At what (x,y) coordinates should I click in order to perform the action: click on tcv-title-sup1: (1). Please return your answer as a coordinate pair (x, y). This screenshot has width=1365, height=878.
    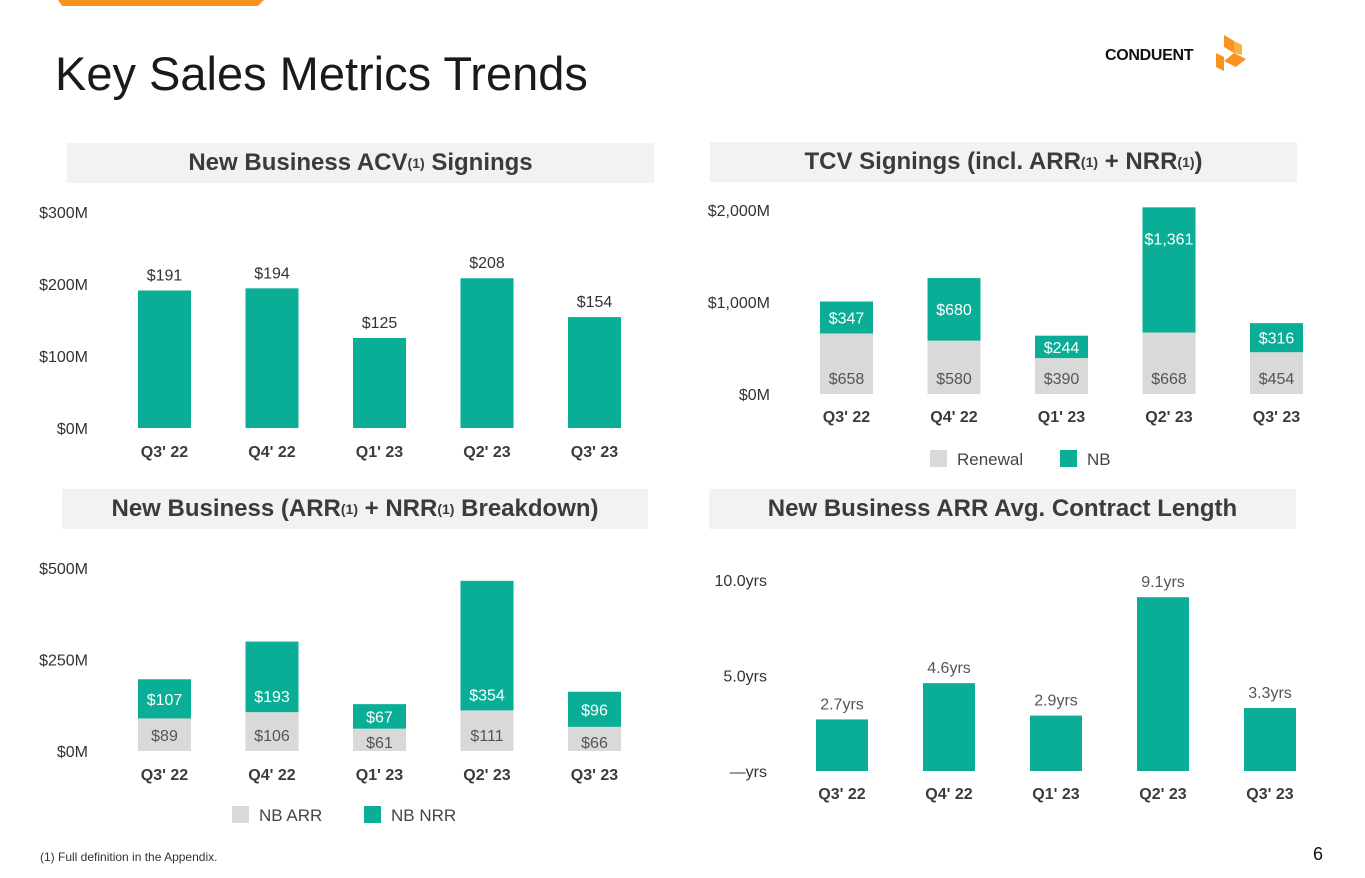
    Looking at the image, I should click on (1089, 162).